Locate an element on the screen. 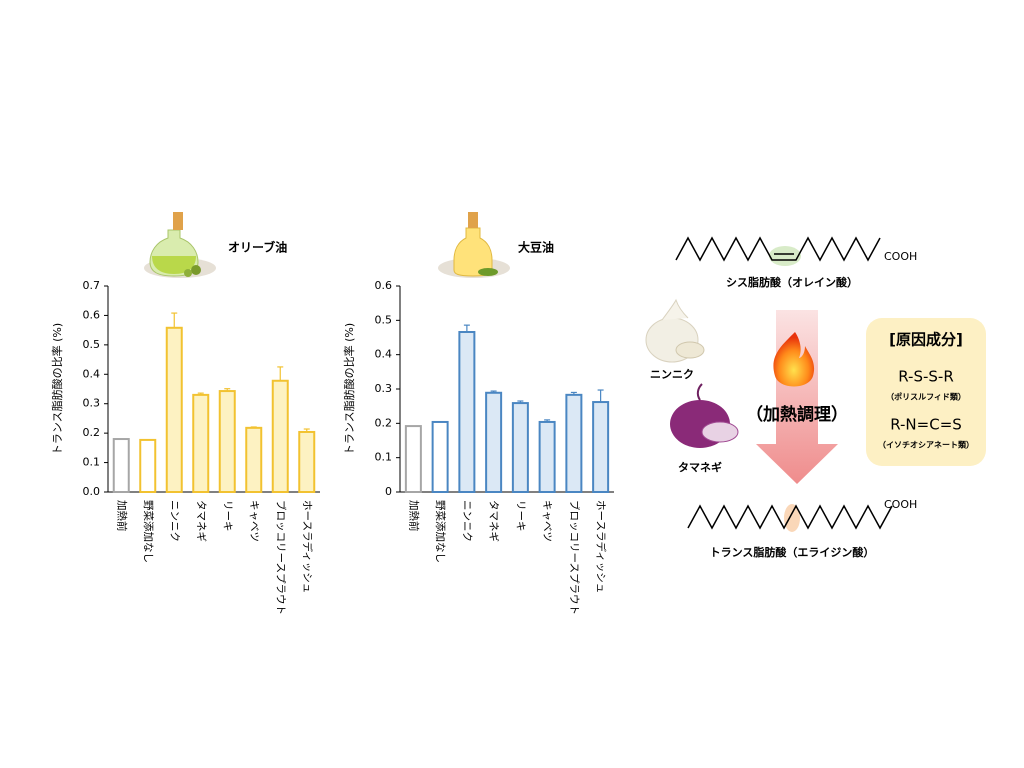  y-tick-label: 0 is located at coordinates (388, 491).